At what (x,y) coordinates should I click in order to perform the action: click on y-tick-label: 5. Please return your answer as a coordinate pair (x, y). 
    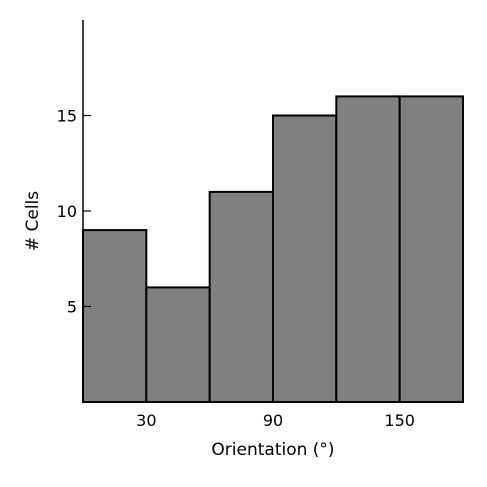
    Looking at the image, I should click on (72, 307).